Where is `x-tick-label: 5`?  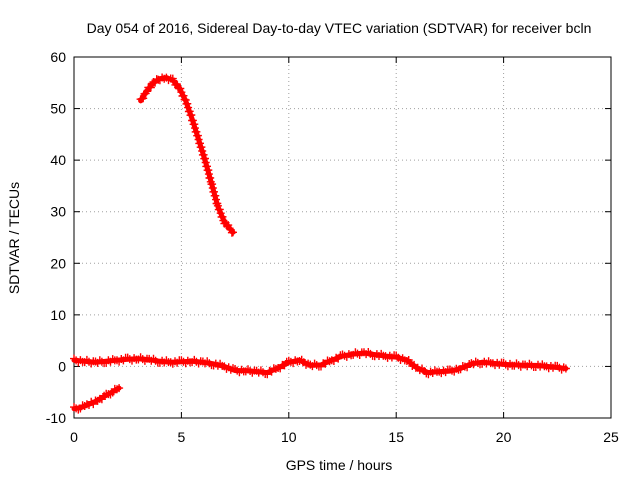 x-tick-label: 5 is located at coordinates (182, 437).